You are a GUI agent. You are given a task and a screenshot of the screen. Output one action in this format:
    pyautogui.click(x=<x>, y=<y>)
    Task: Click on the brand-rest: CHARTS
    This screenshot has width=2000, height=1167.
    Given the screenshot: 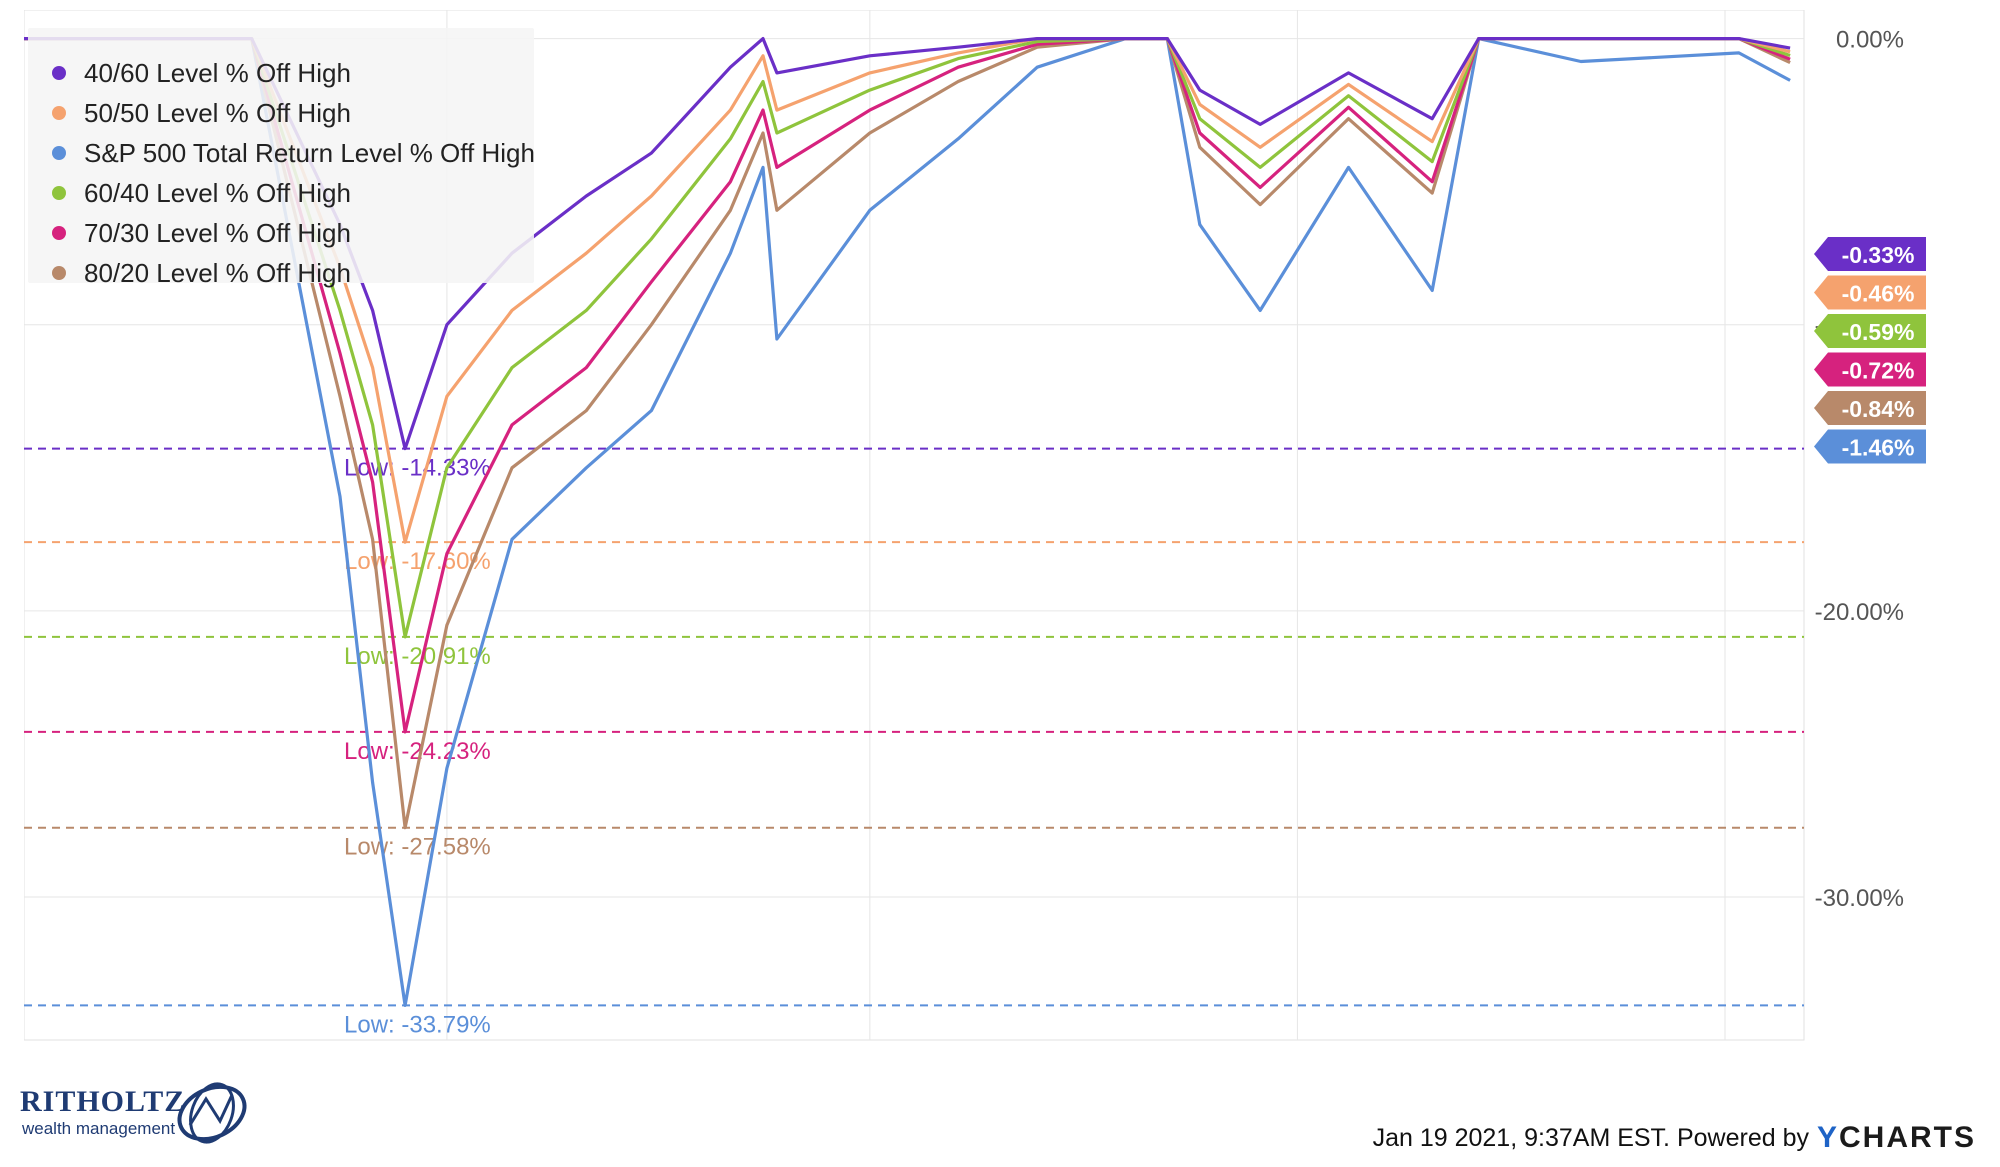 What is the action you would take?
    pyautogui.click(x=1907, y=1137)
    